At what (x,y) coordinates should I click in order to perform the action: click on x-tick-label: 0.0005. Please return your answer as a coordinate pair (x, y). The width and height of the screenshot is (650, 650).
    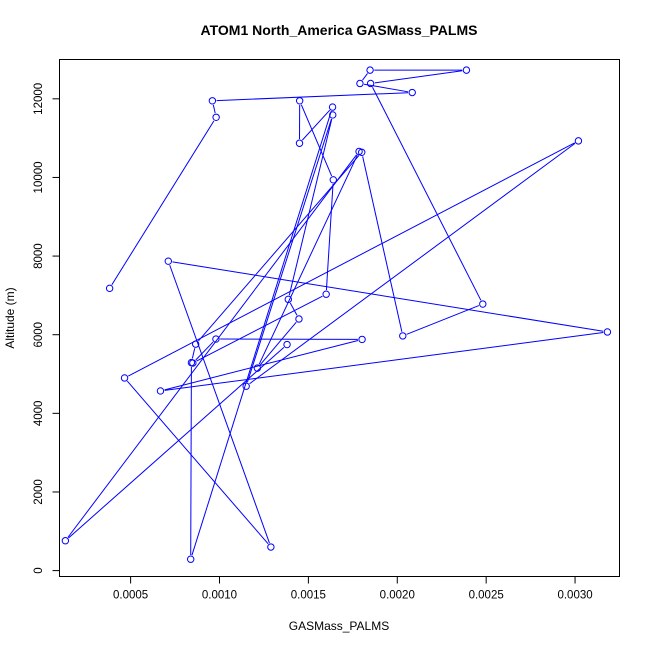
    Looking at the image, I should click on (130, 596).